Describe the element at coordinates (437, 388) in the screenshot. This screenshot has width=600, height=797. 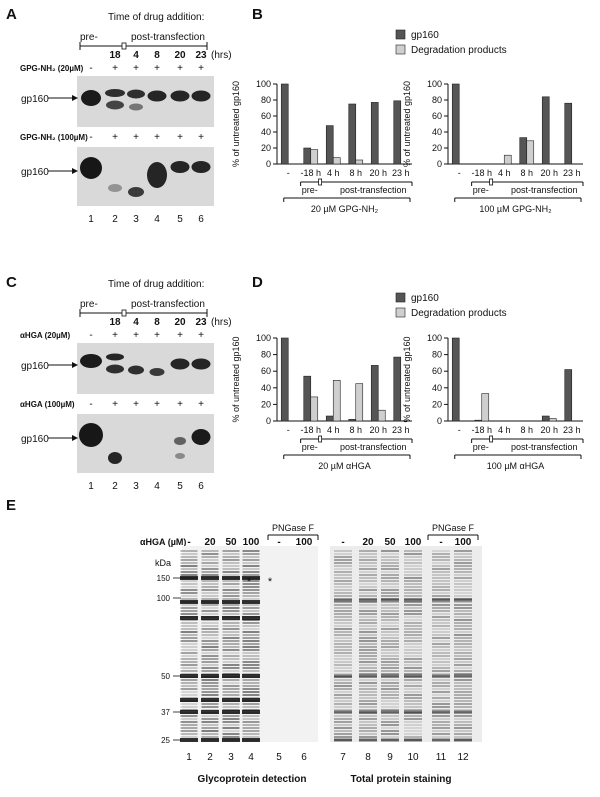
I see `y-tick-label: 40` at that location.